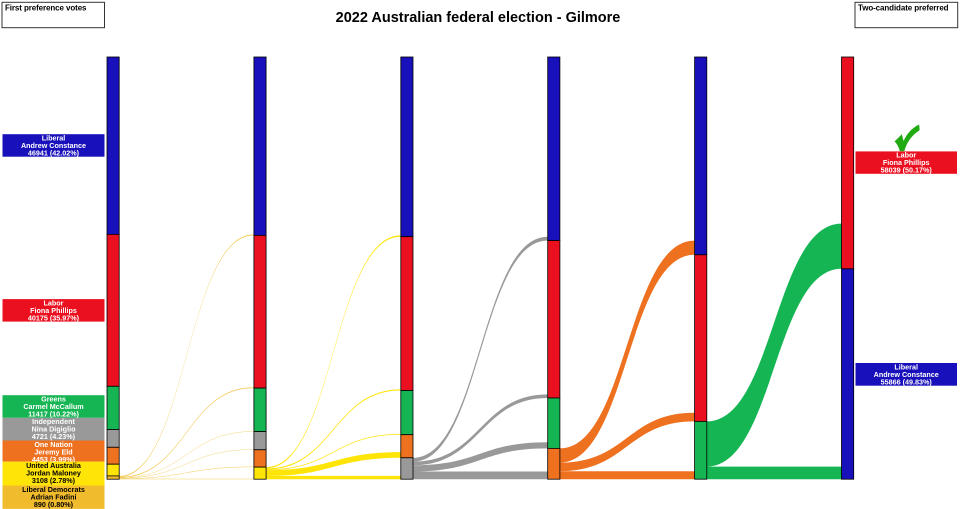 This screenshot has width=960, height=509. What do you see at coordinates (46, 8) in the screenshot?
I see `svg-text: First preference votes` at bounding box center [46, 8].